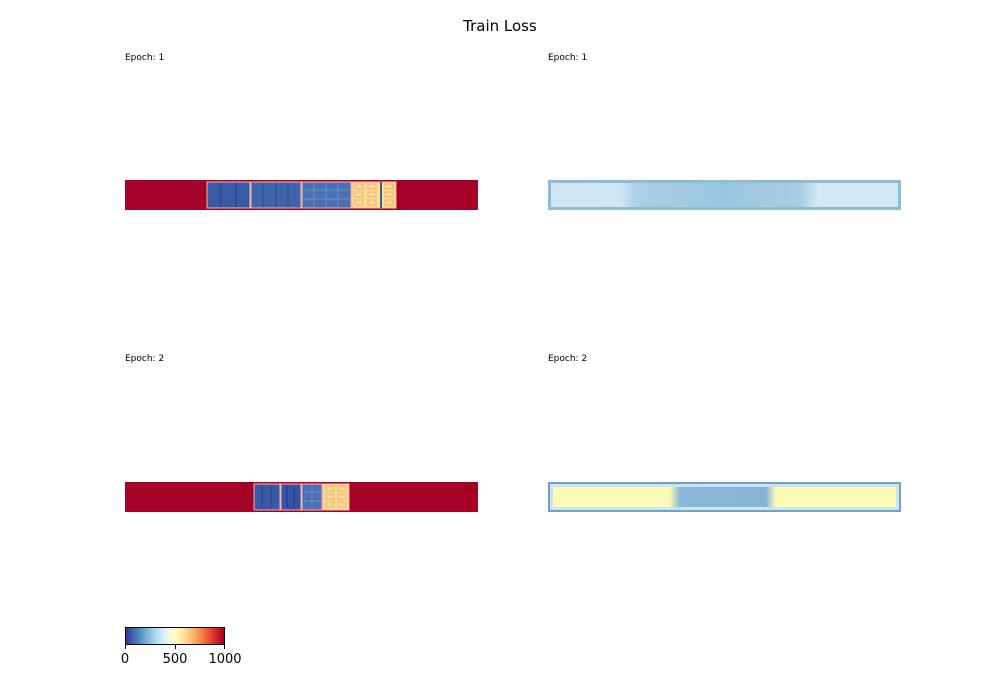  What do you see at coordinates (225, 659) in the screenshot?
I see `colorbar-tick-label: 1000` at bounding box center [225, 659].